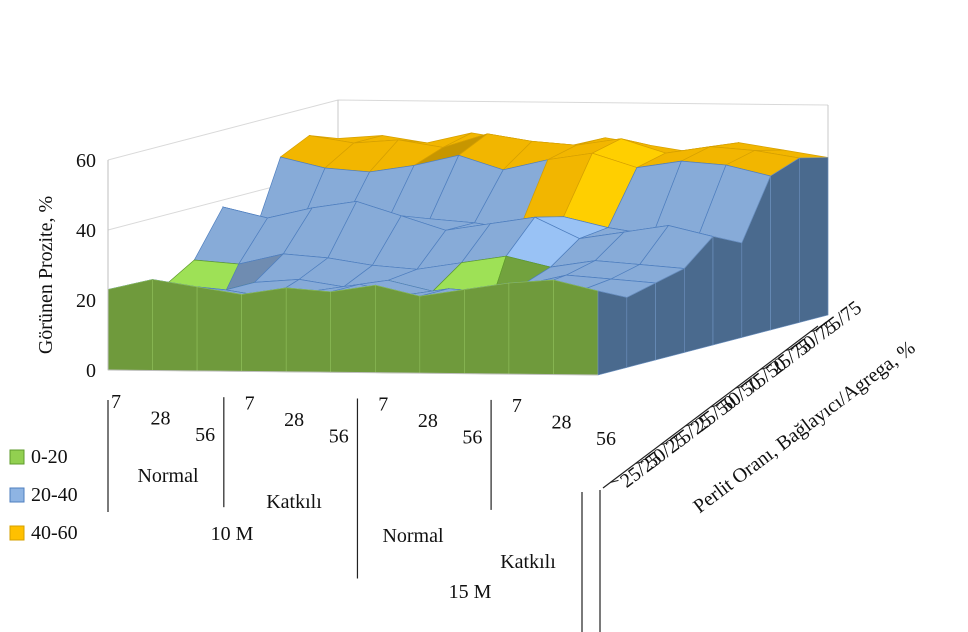 Image resolution: width=968 pixels, height=632 pixels. What do you see at coordinates (86, 231) in the screenshot?
I see `z-tick-label: 40` at bounding box center [86, 231].